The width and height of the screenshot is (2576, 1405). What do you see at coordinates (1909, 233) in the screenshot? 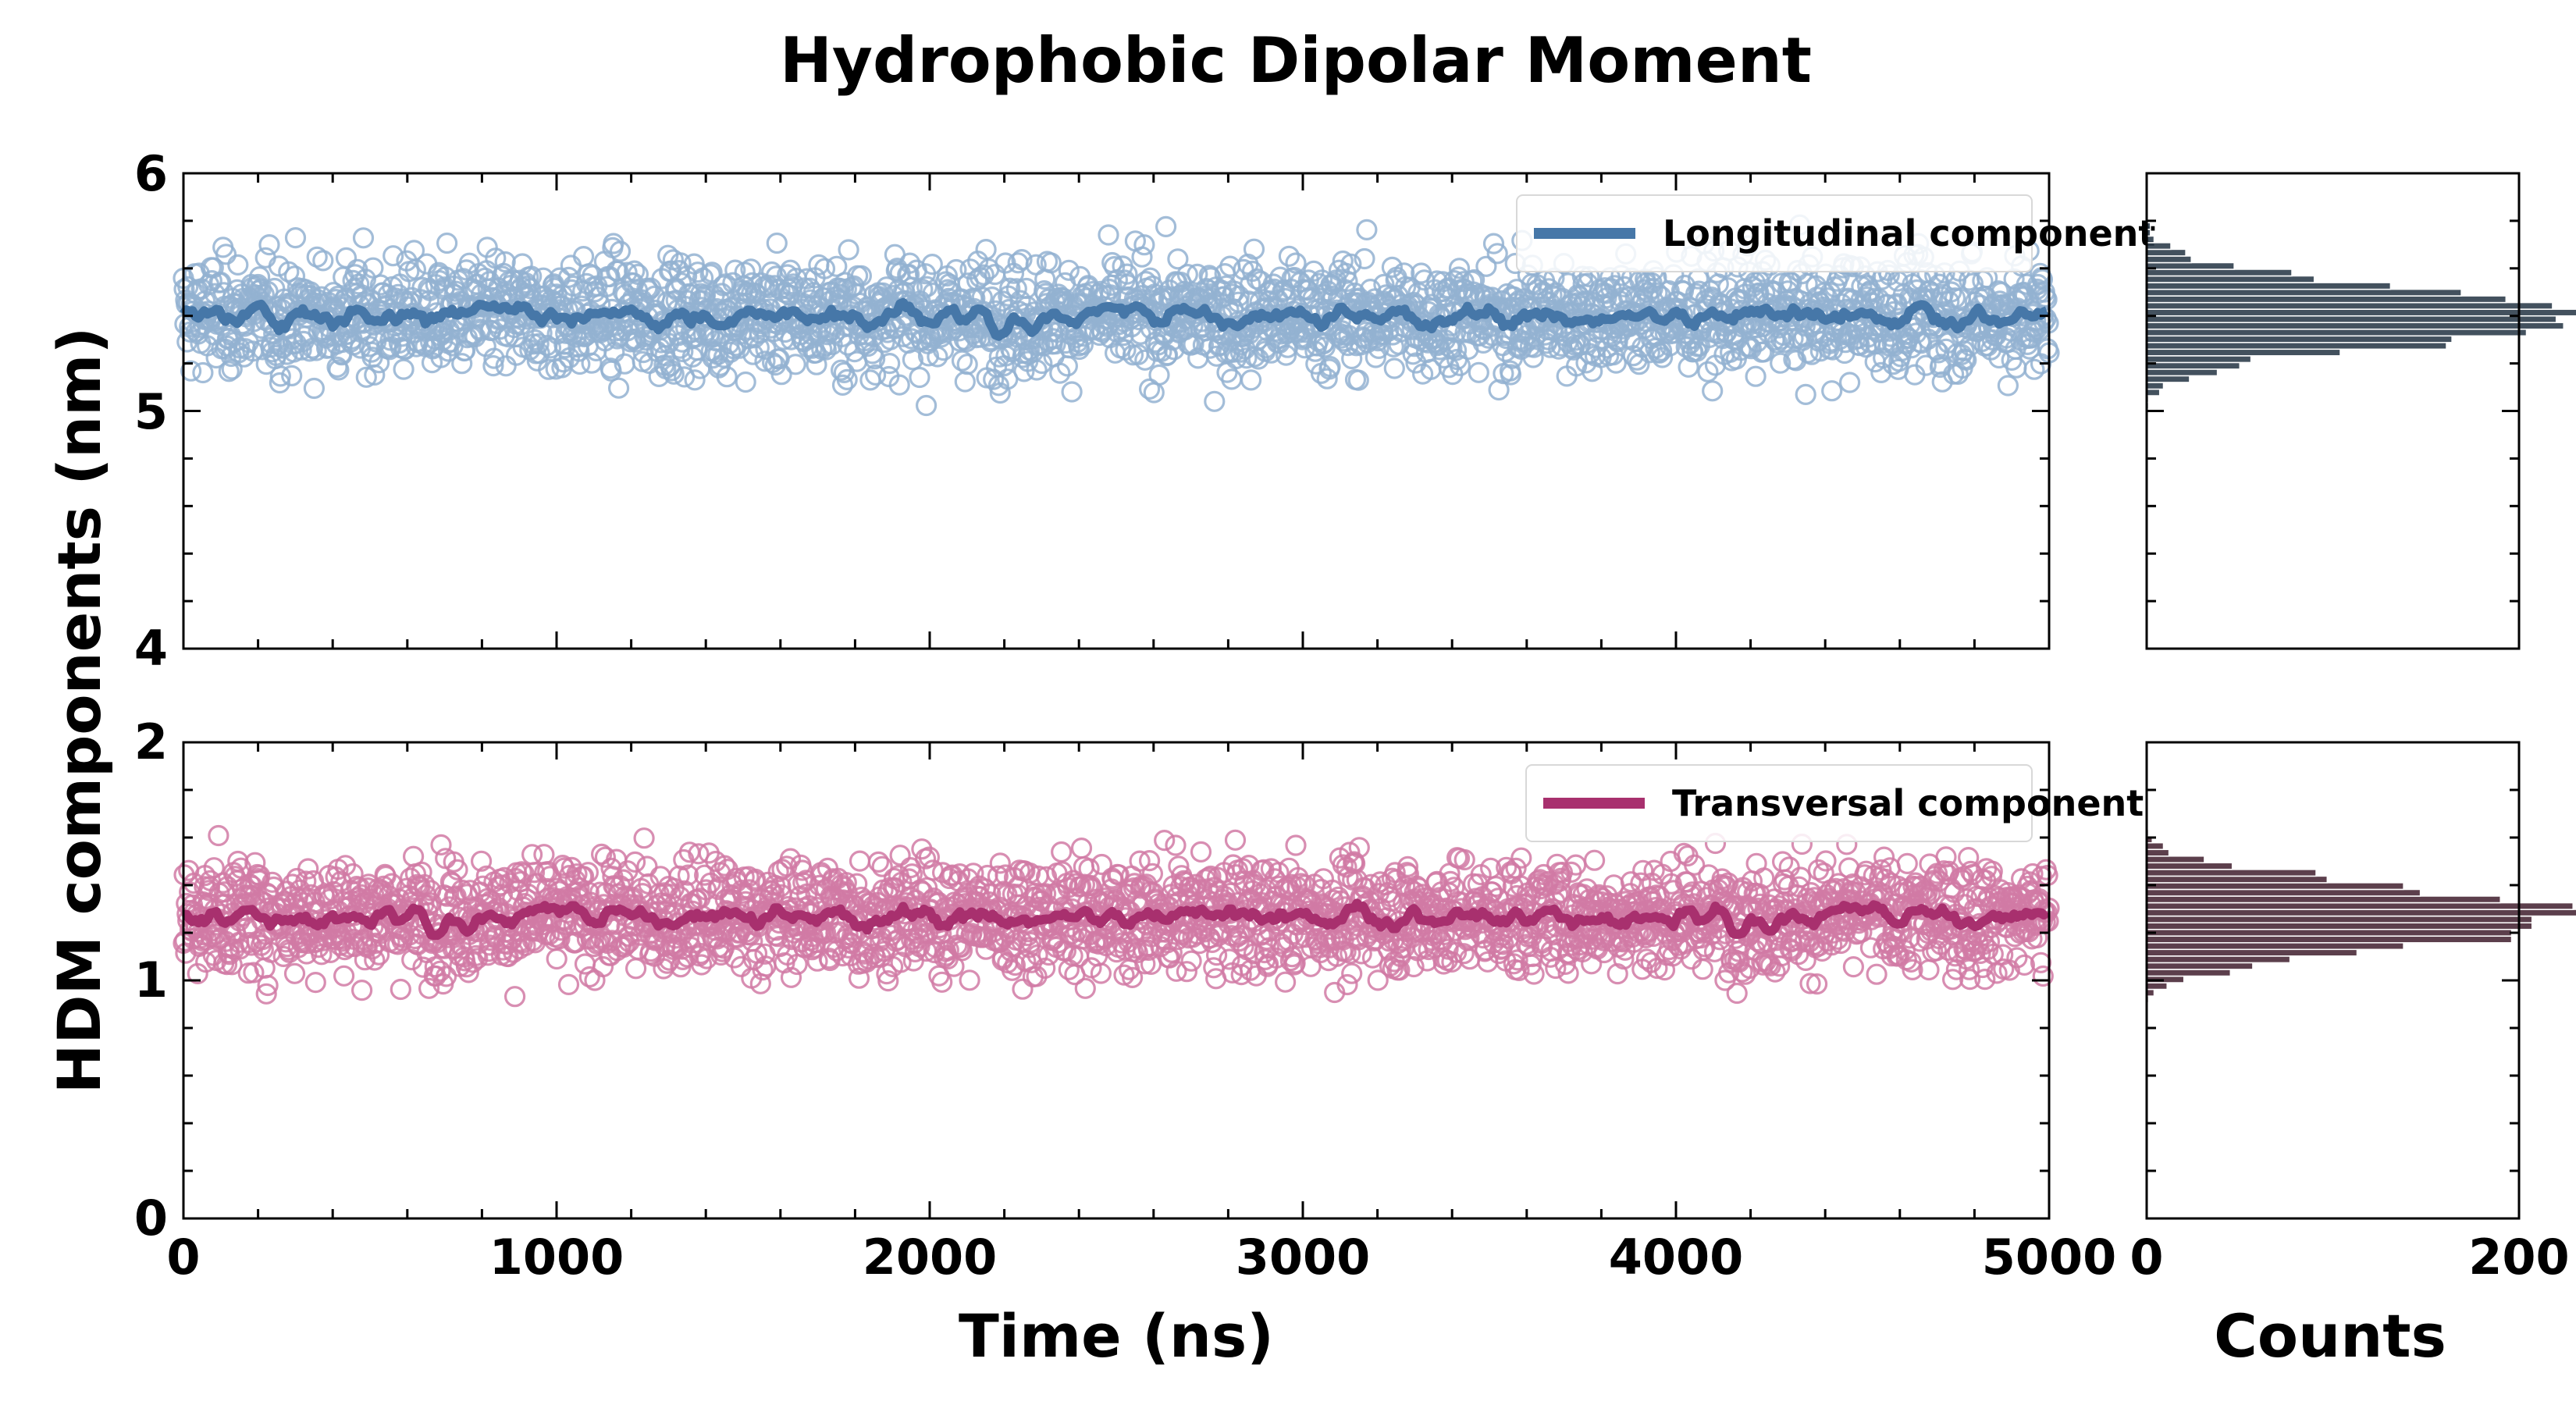
I see `legend-label: Longitudinal component` at bounding box center [1909, 233].